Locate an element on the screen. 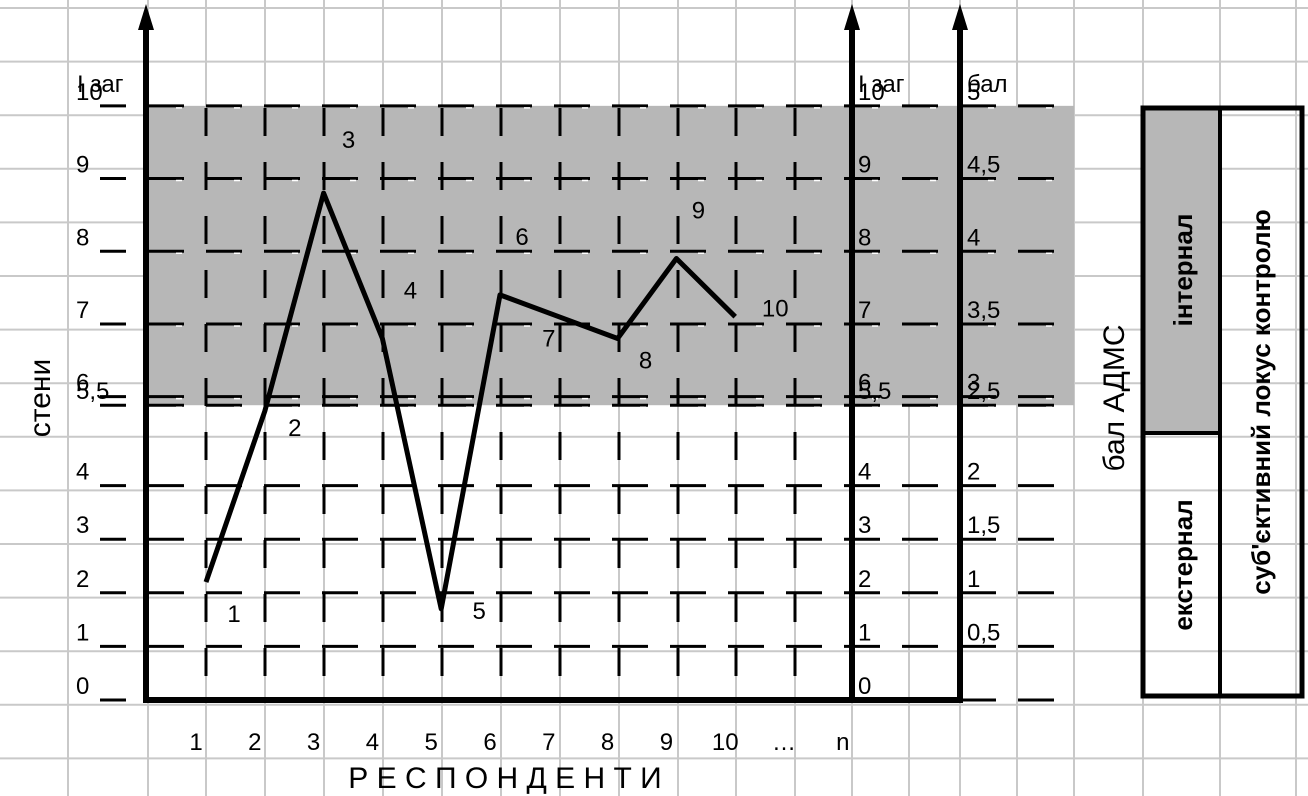 This screenshot has height=796, width=1308. right-tick-label-stens: 8 is located at coordinates (864, 237).